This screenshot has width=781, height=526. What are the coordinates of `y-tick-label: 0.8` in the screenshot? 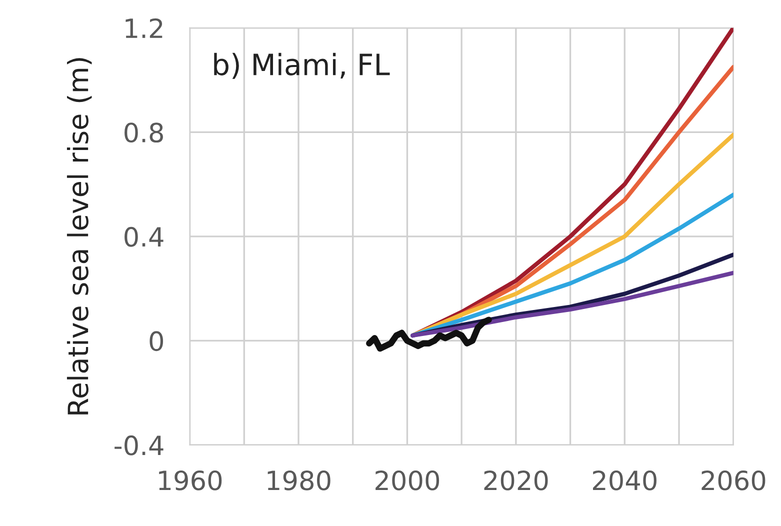 It's located at (143, 132).